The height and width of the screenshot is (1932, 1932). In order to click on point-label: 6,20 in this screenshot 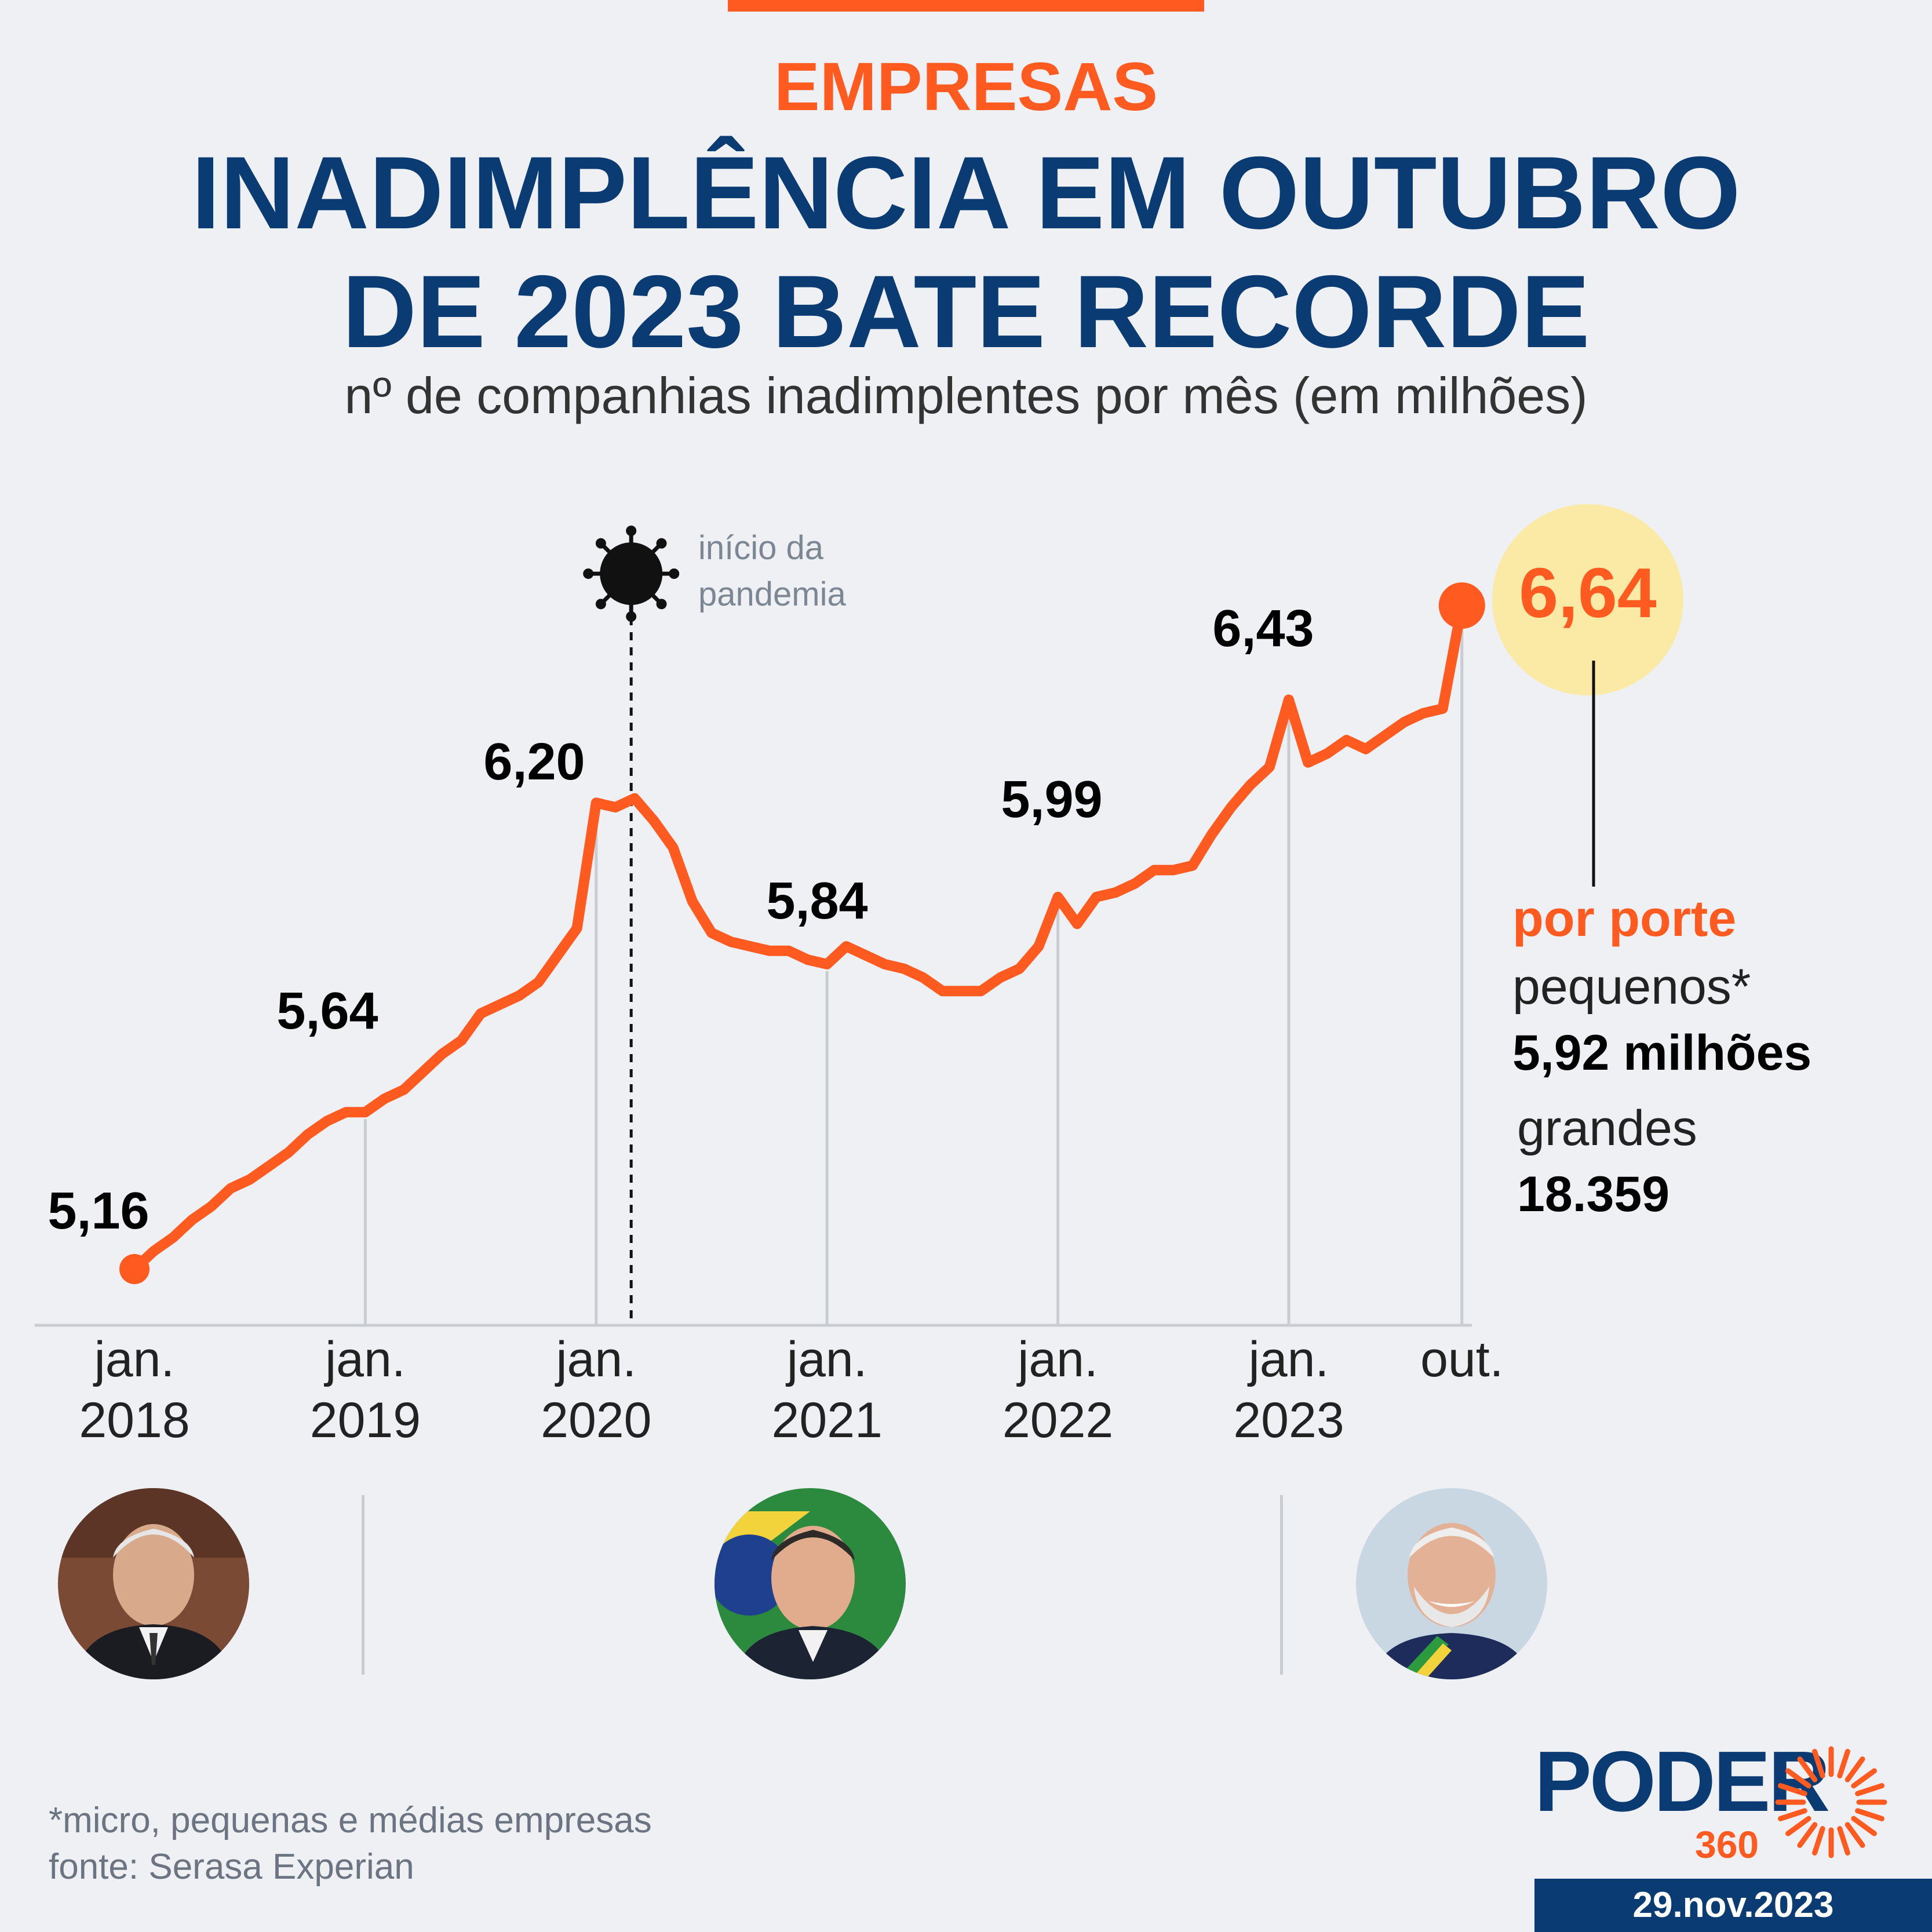, I will do `click(534, 762)`.